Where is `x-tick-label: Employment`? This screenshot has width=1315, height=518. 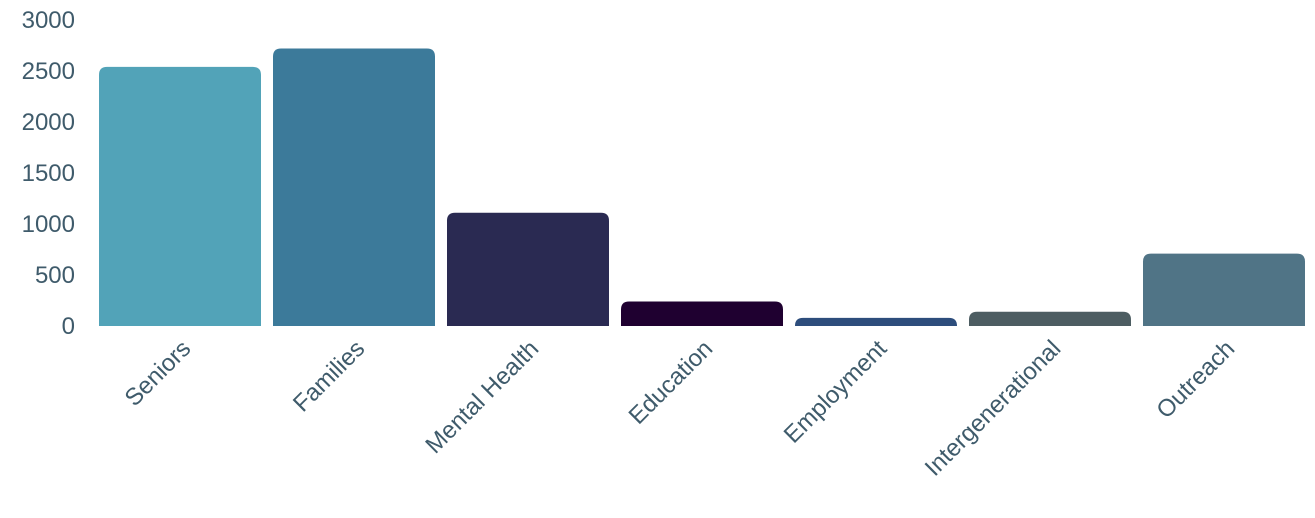
x-tick-label: Employment is located at coordinates (836, 392).